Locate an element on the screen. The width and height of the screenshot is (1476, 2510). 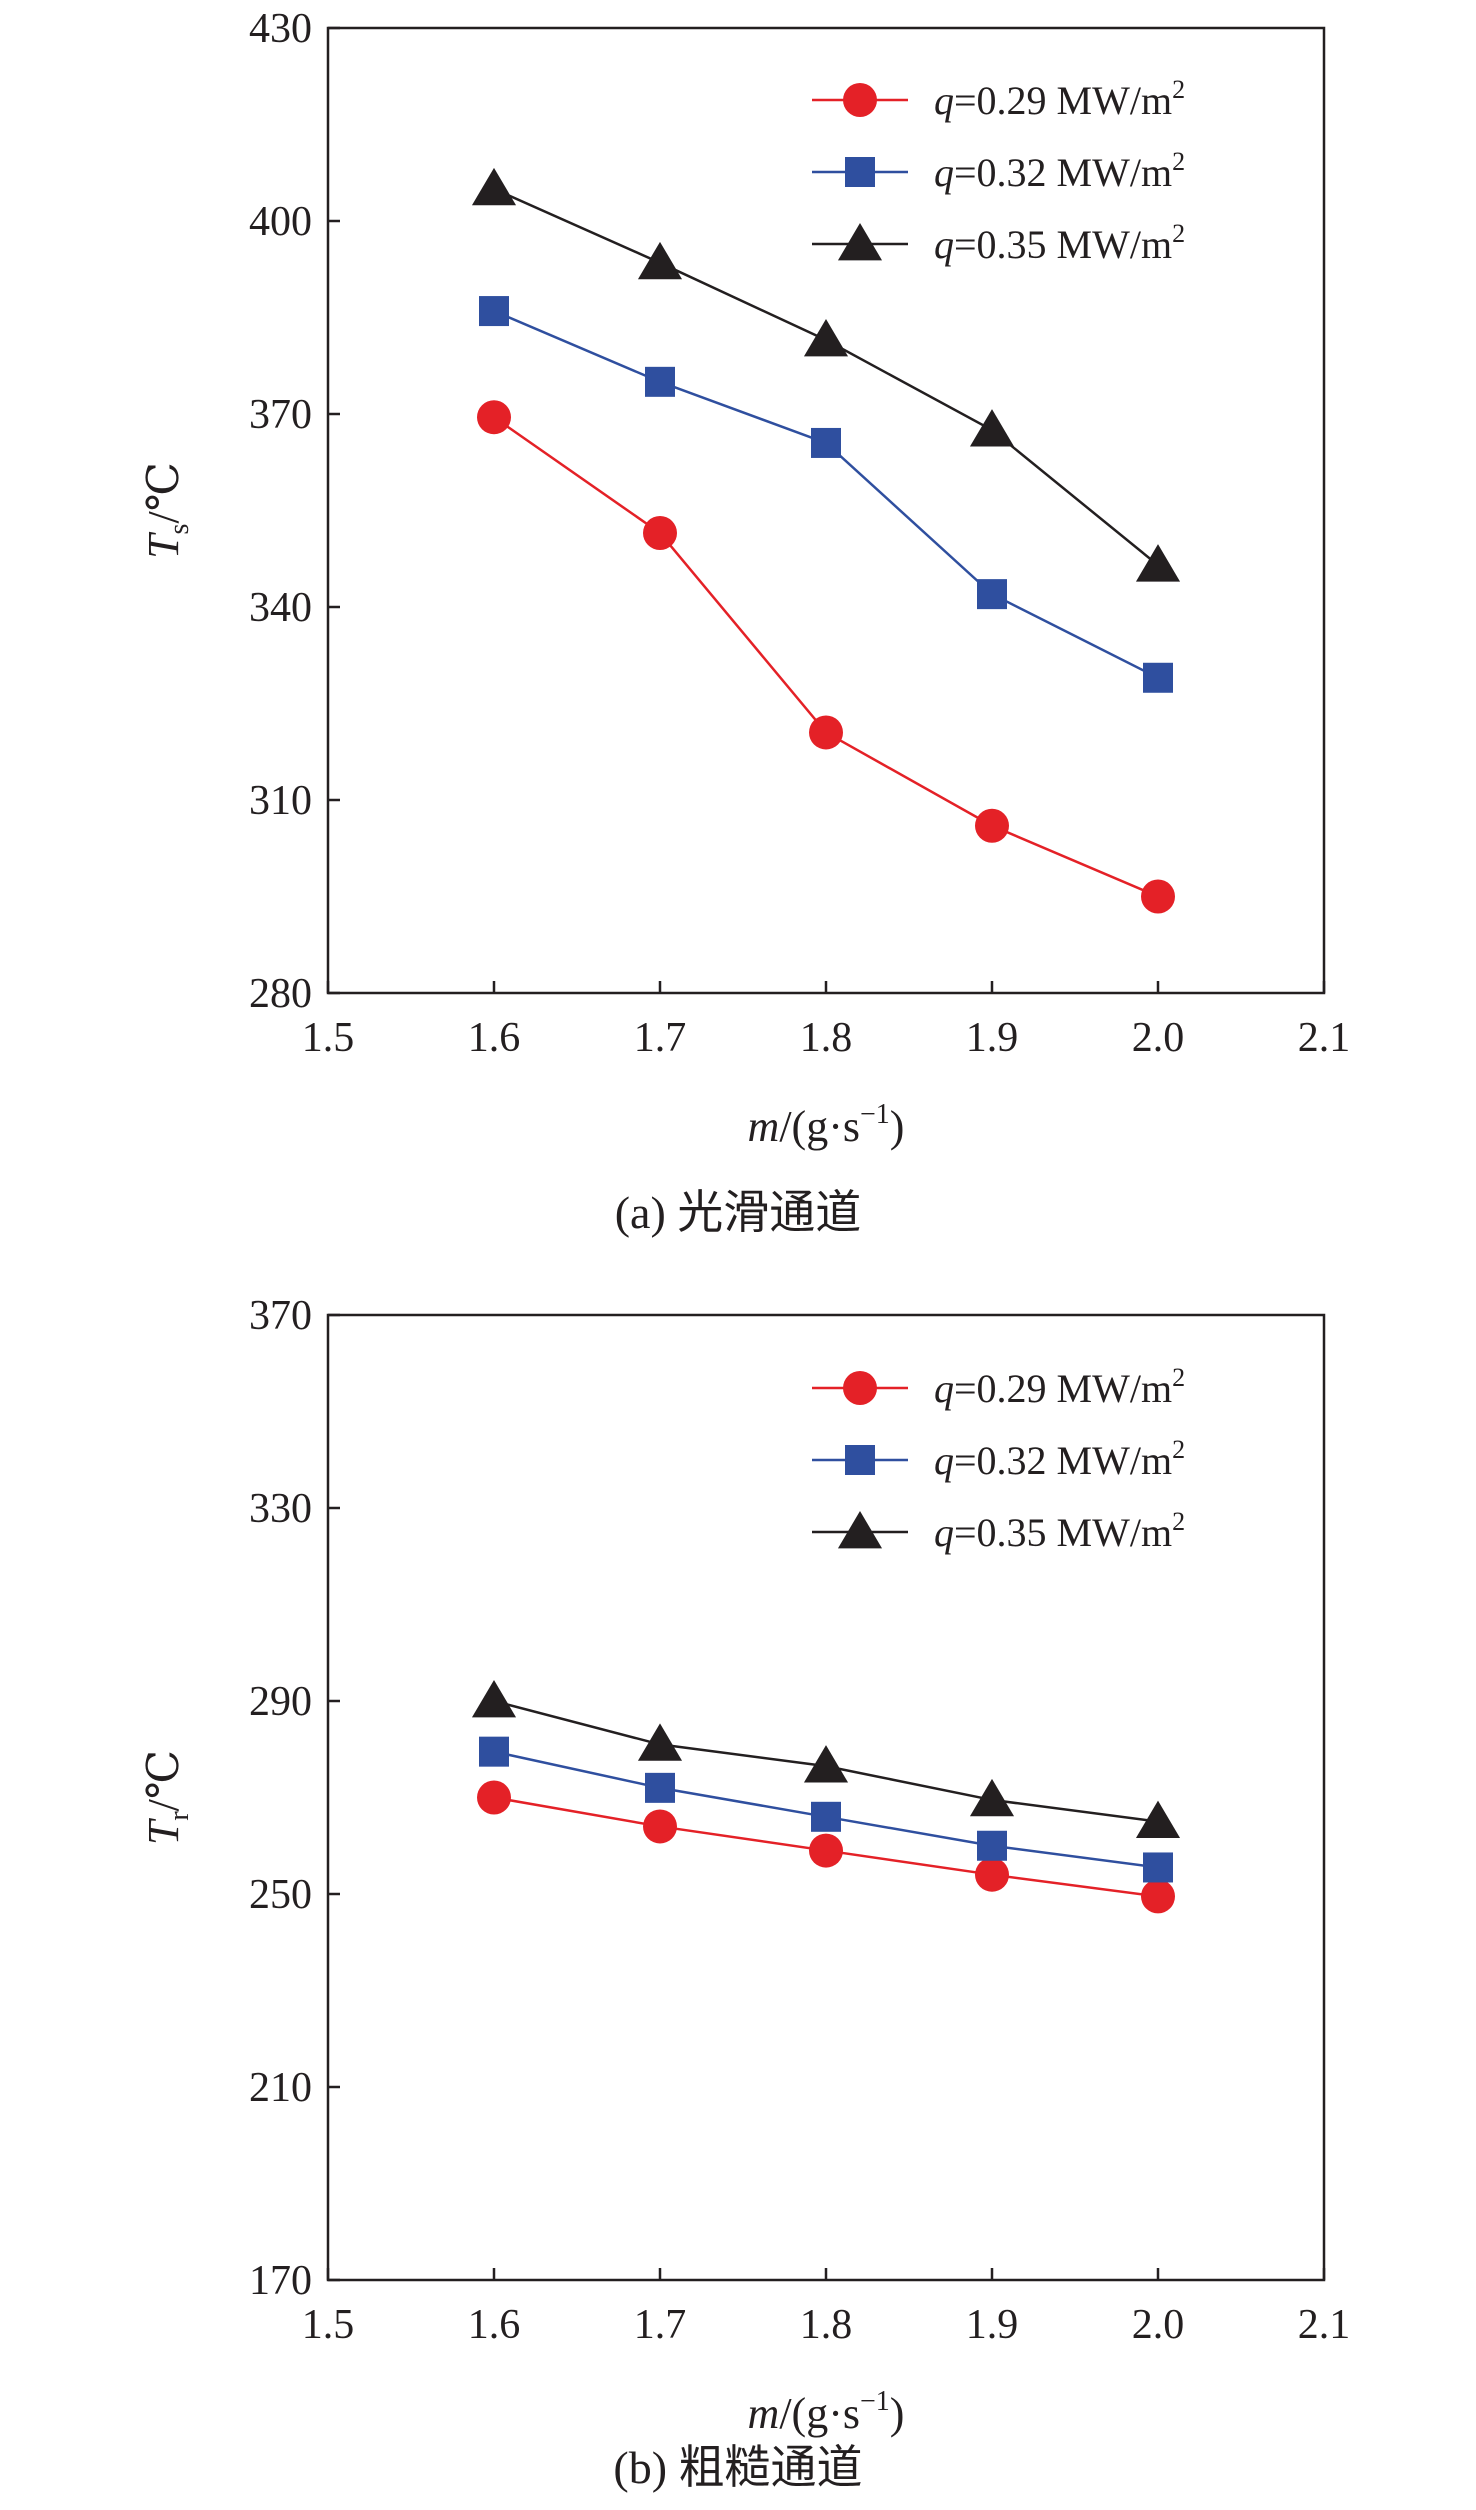
y-tick-label: 340 is located at coordinates (280, 608).